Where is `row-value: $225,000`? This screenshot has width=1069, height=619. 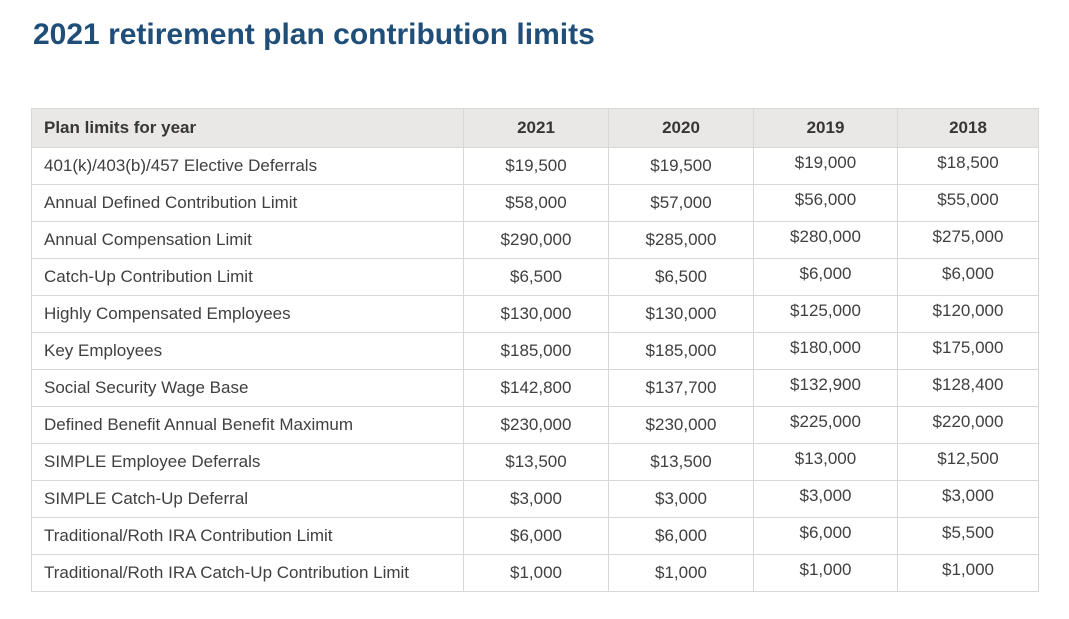 row-value: $225,000 is located at coordinates (825, 425).